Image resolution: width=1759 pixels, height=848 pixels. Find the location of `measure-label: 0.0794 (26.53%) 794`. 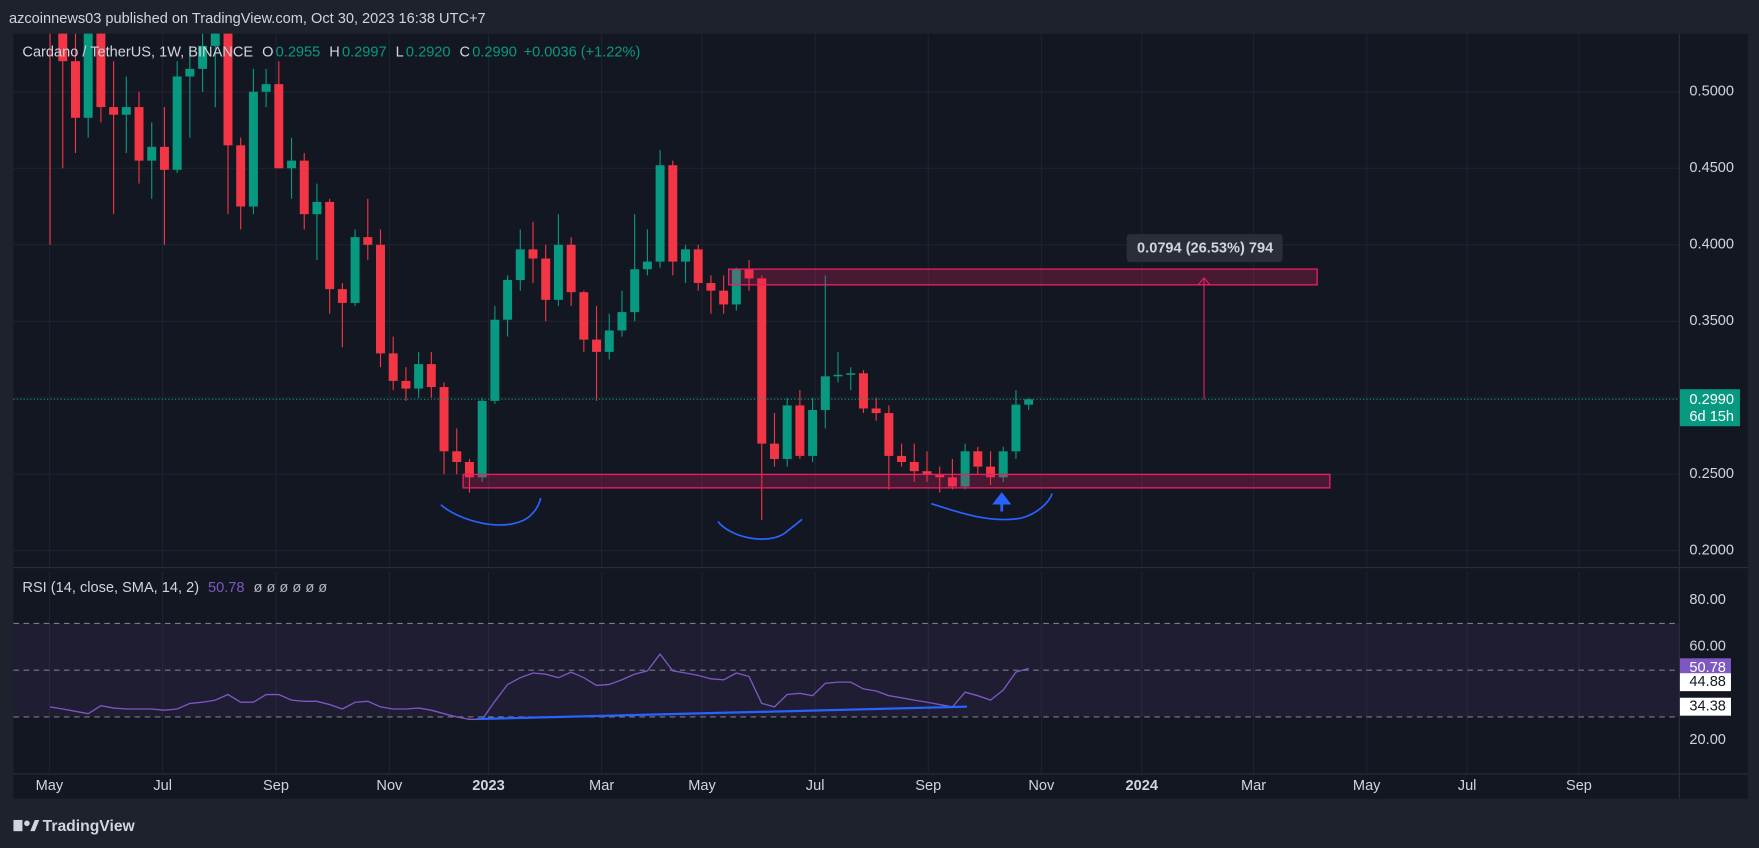

measure-label: 0.0794 (26.53%) 794 is located at coordinates (1205, 248).